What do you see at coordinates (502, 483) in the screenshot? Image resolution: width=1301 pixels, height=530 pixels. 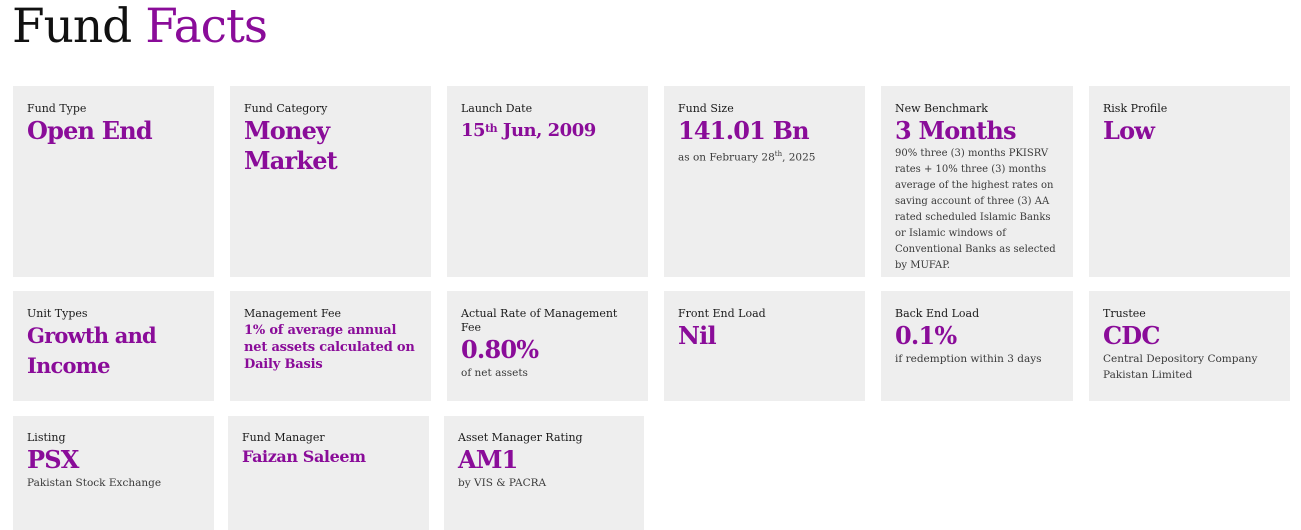 I see `asset-manager-rating-note: by VIS & PACRA` at bounding box center [502, 483].